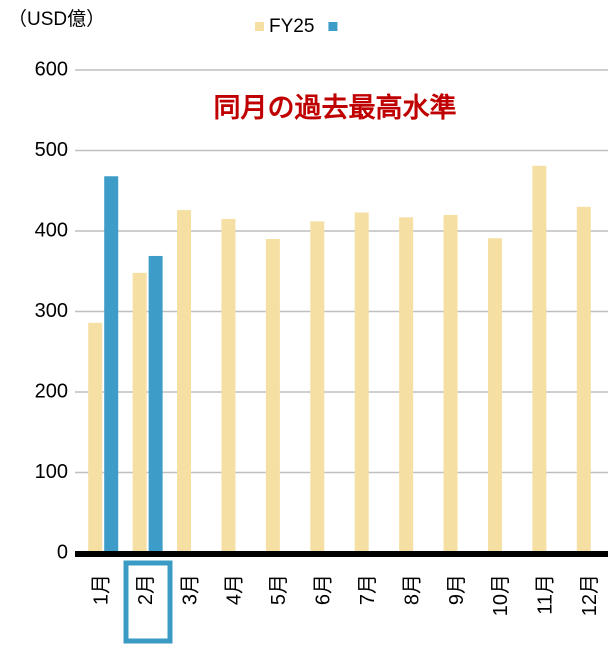 The image size is (611, 650). Describe the element at coordinates (590, 595) in the screenshot. I see `x-tick-label: 12月` at that location.